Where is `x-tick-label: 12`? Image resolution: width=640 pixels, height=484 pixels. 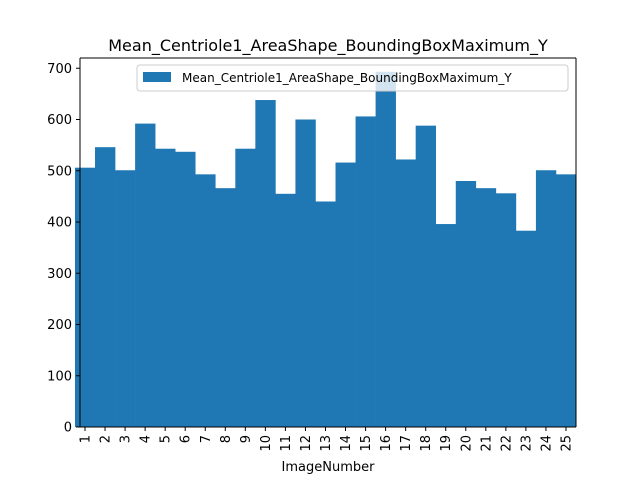
x-tick-label: 12 is located at coordinates (306, 443).